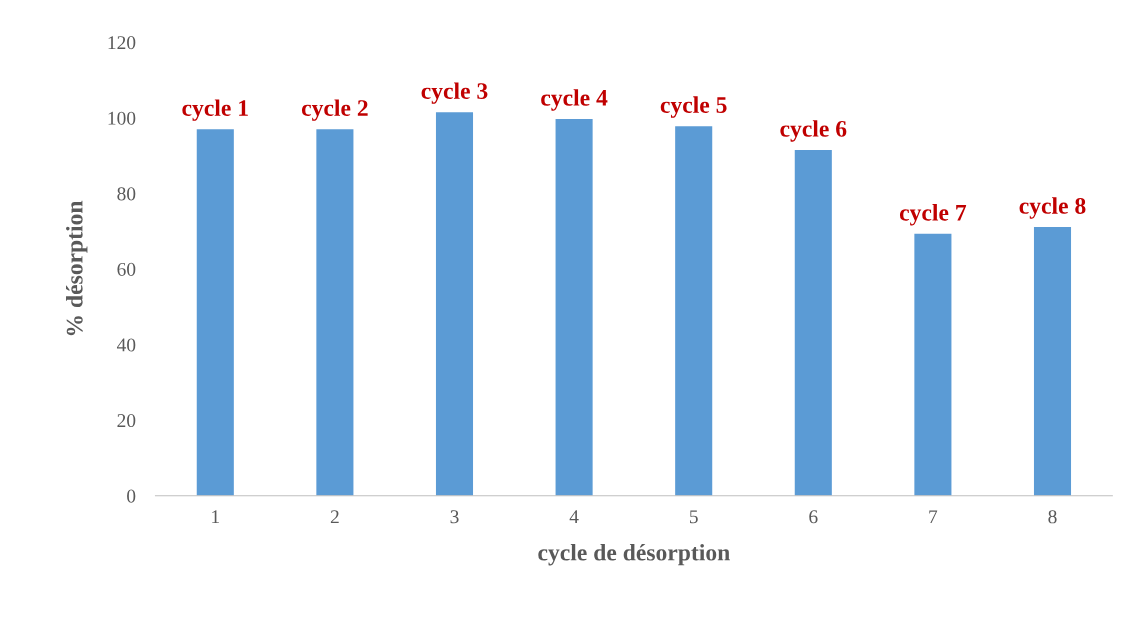  Describe the element at coordinates (454, 517) in the screenshot. I see `x-tick-label: 3` at that location.